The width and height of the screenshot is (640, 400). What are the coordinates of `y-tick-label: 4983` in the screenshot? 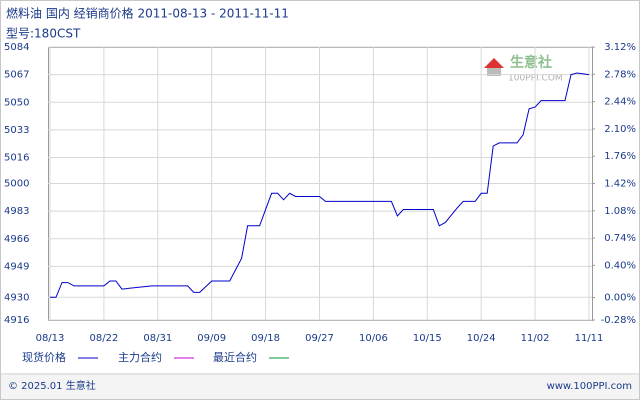 It's located at (16, 211).